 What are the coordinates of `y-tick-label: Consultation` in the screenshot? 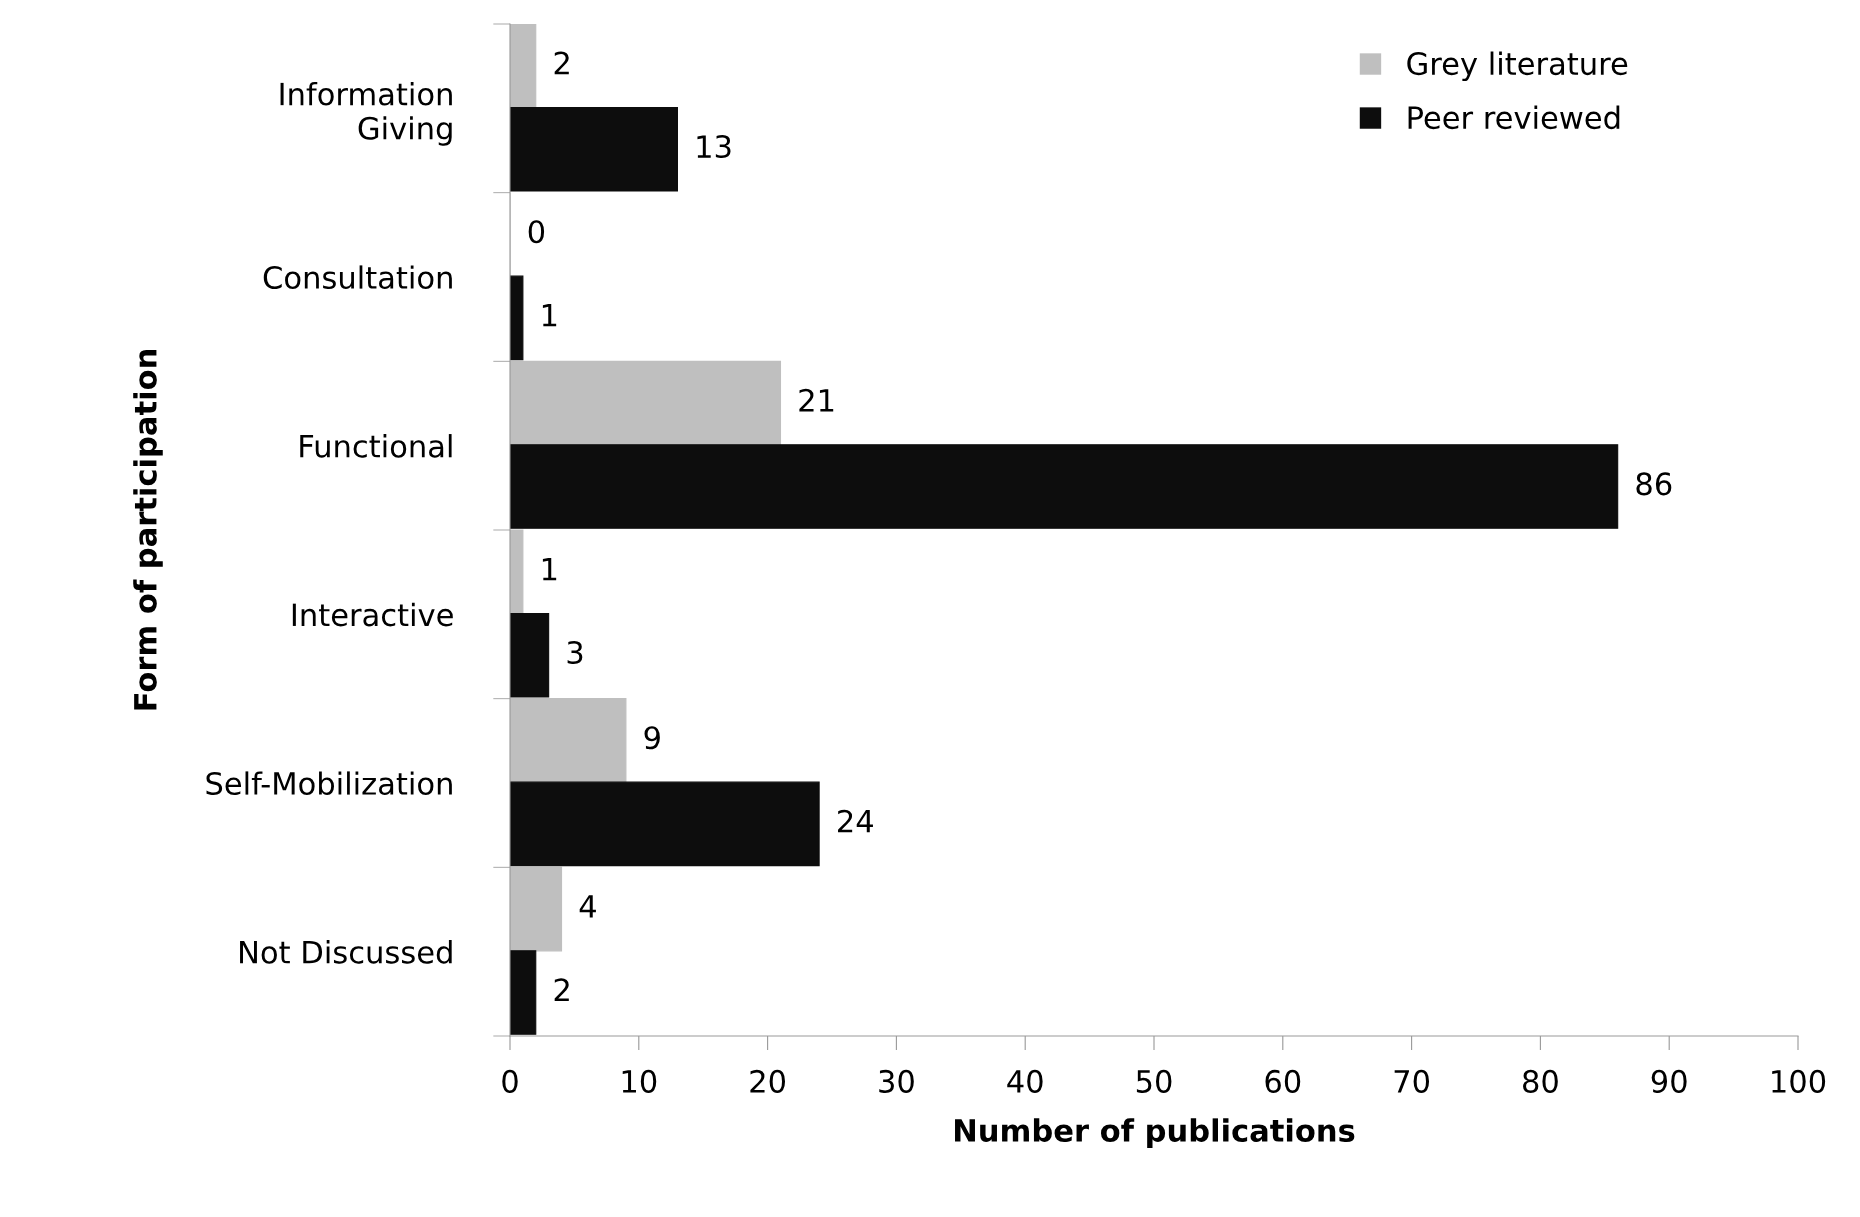 It's located at (357, 277).